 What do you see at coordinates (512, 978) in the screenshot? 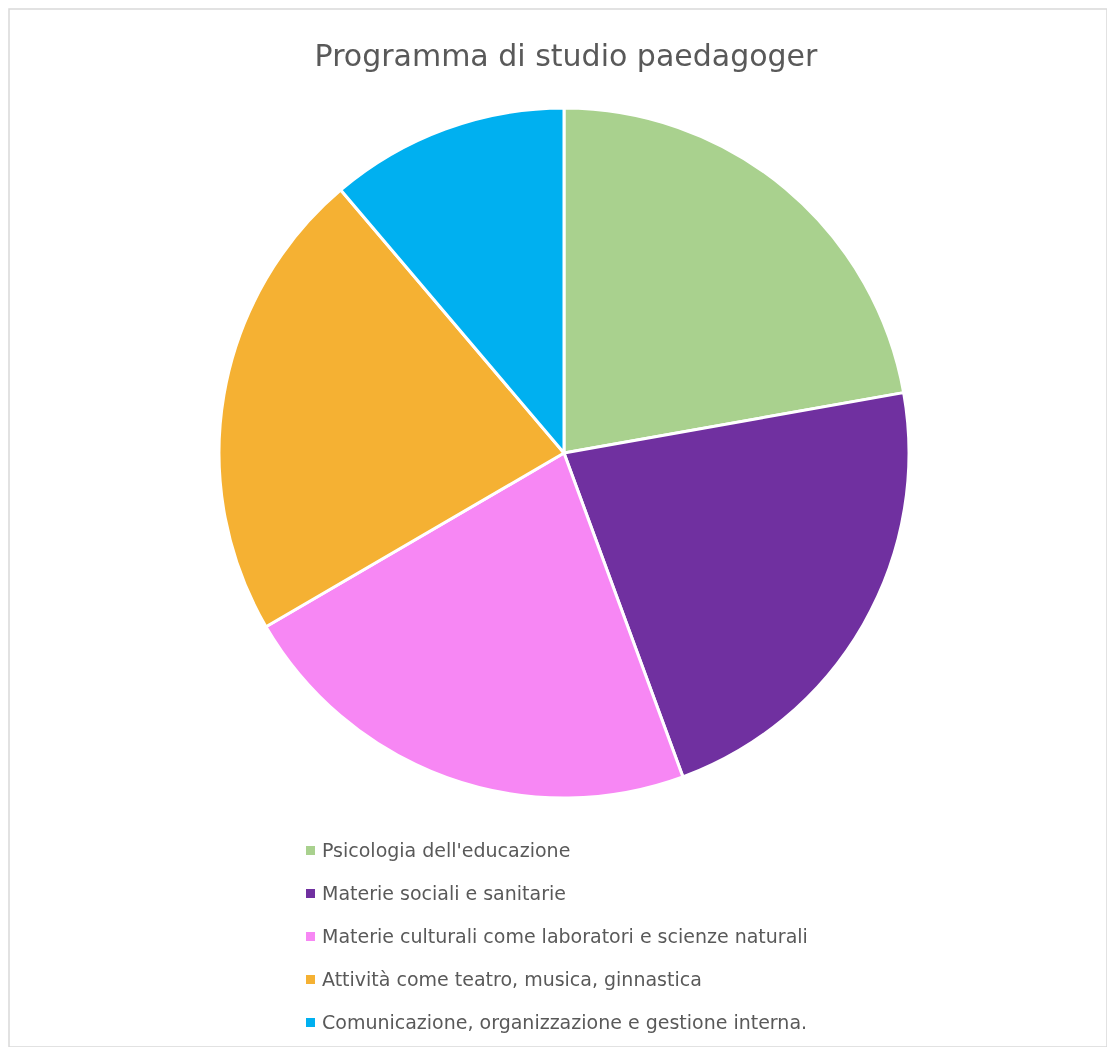
I see `legend-label: Attività come teatro, musica, ginnastica` at bounding box center [512, 978].